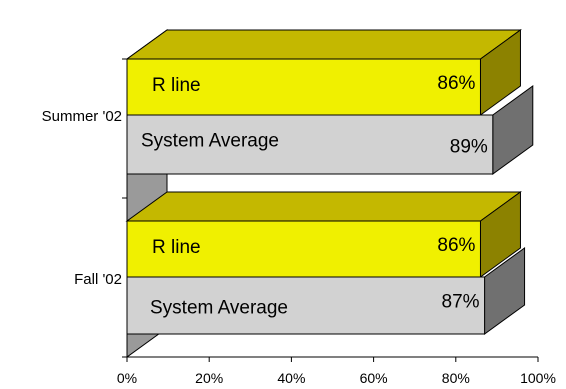 This screenshot has height=389, width=566. What do you see at coordinates (291, 378) in the screenshot?
I see `x-tick-label: 40%` at bounding box center [291, 378].